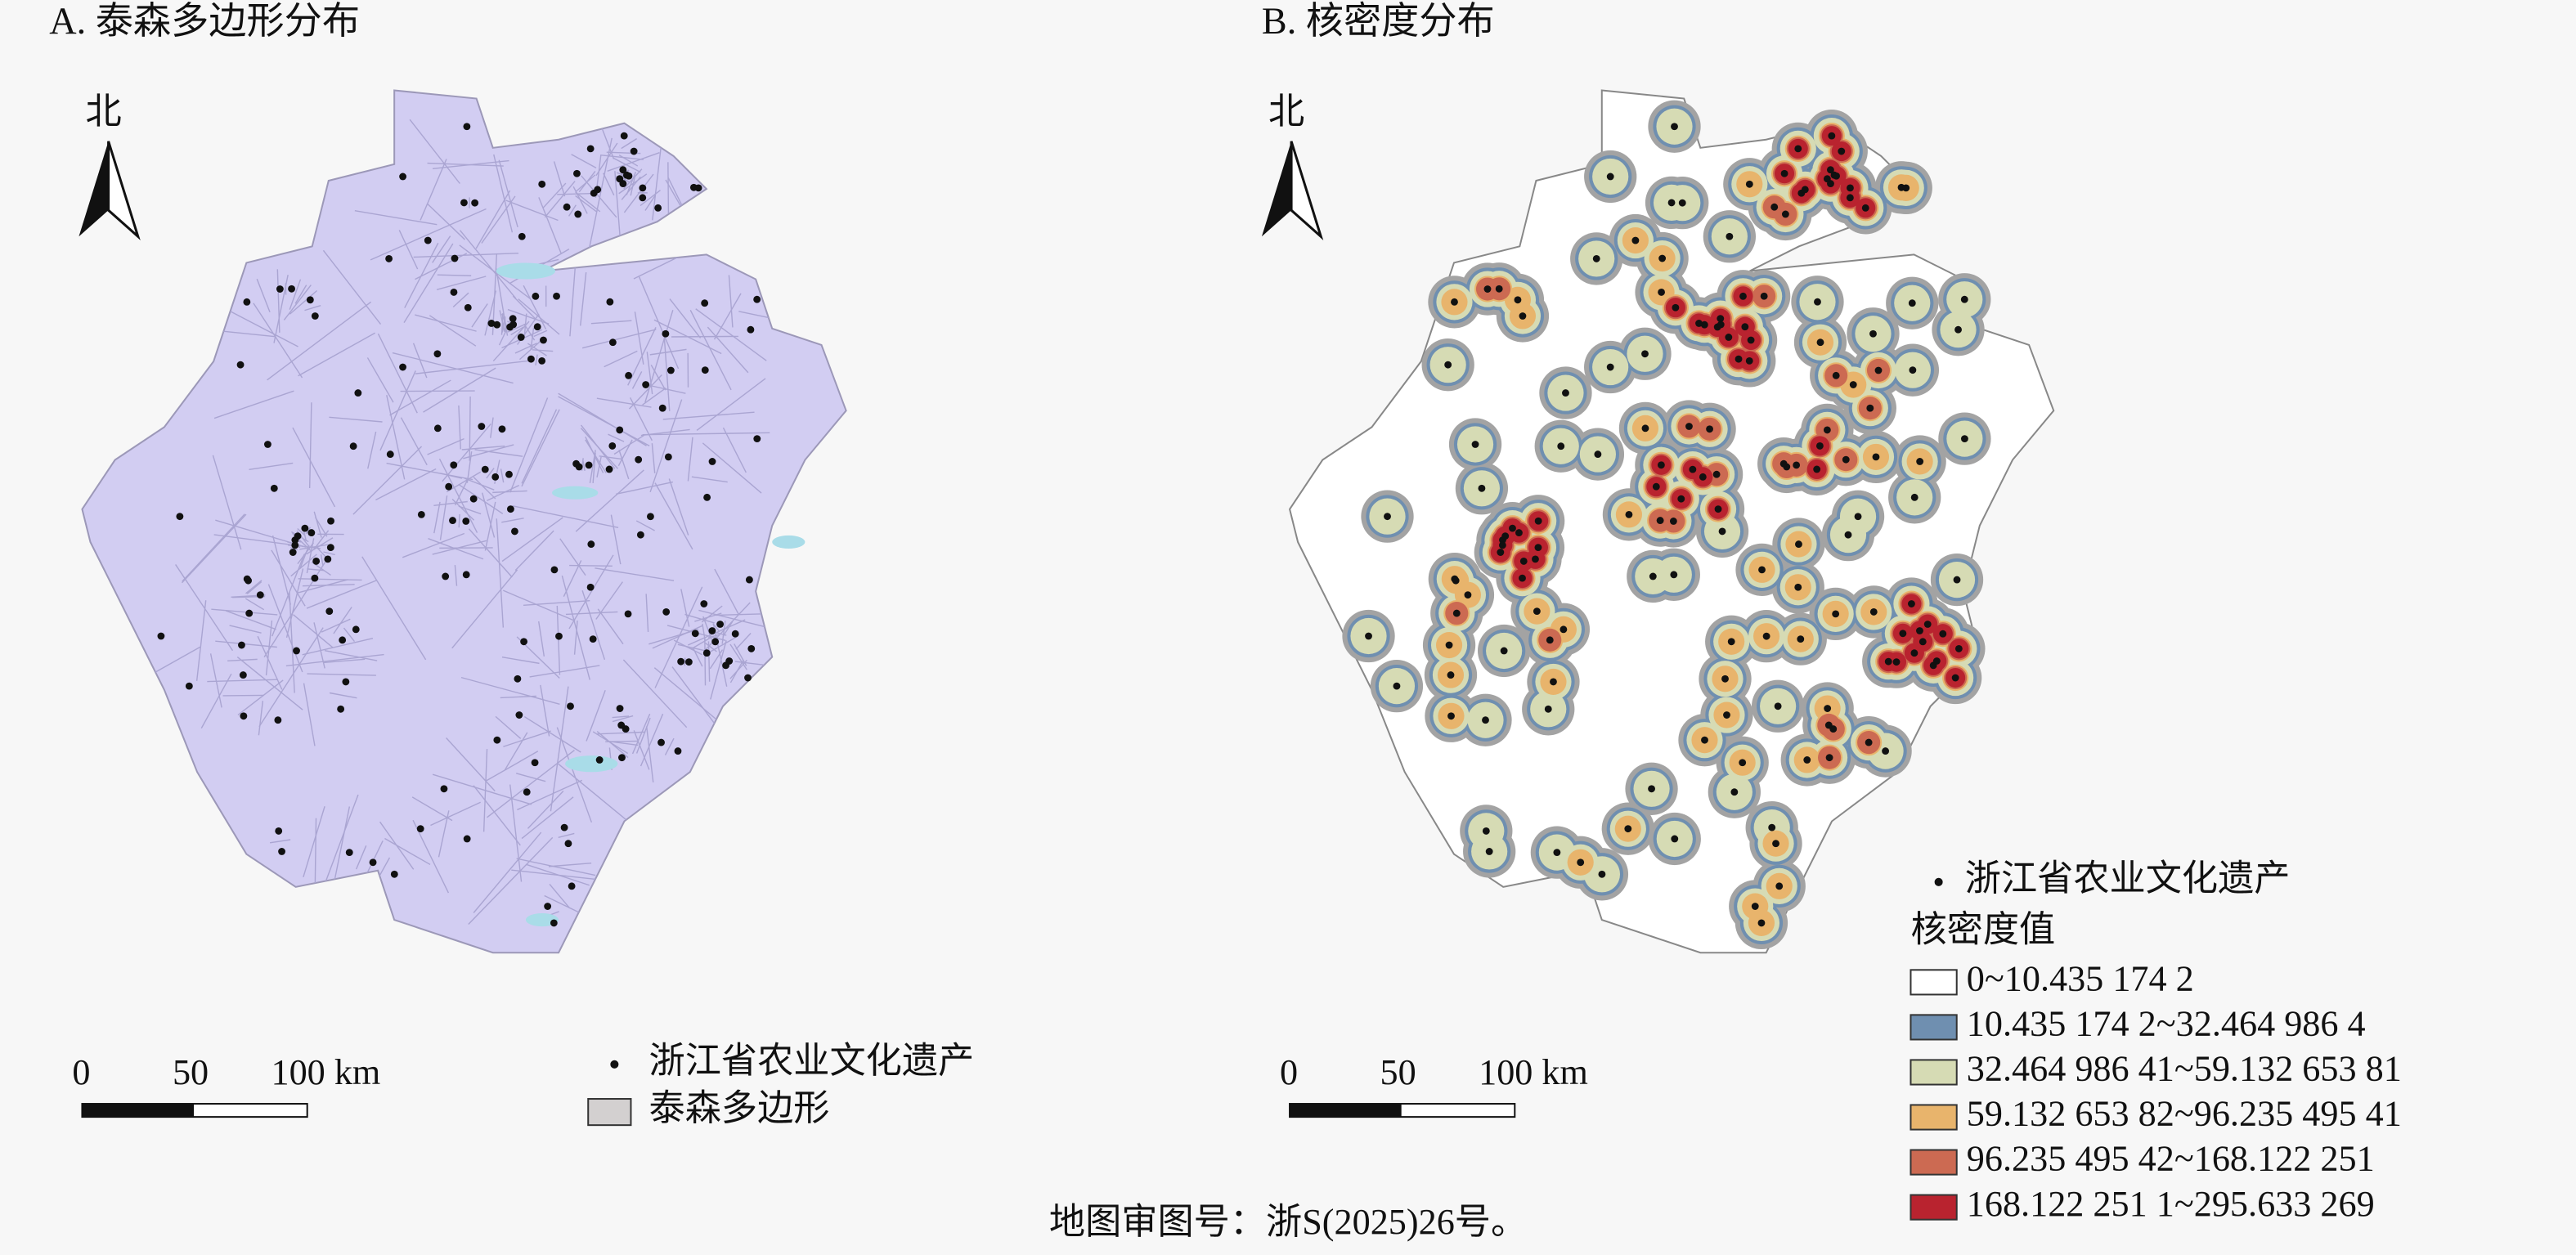 Image resolution: width=2576 pixels, height=1255 pixels. Describe the element at coordinates (1398, 1072) in the screenshot. I see `scale-label: 50` at that location.